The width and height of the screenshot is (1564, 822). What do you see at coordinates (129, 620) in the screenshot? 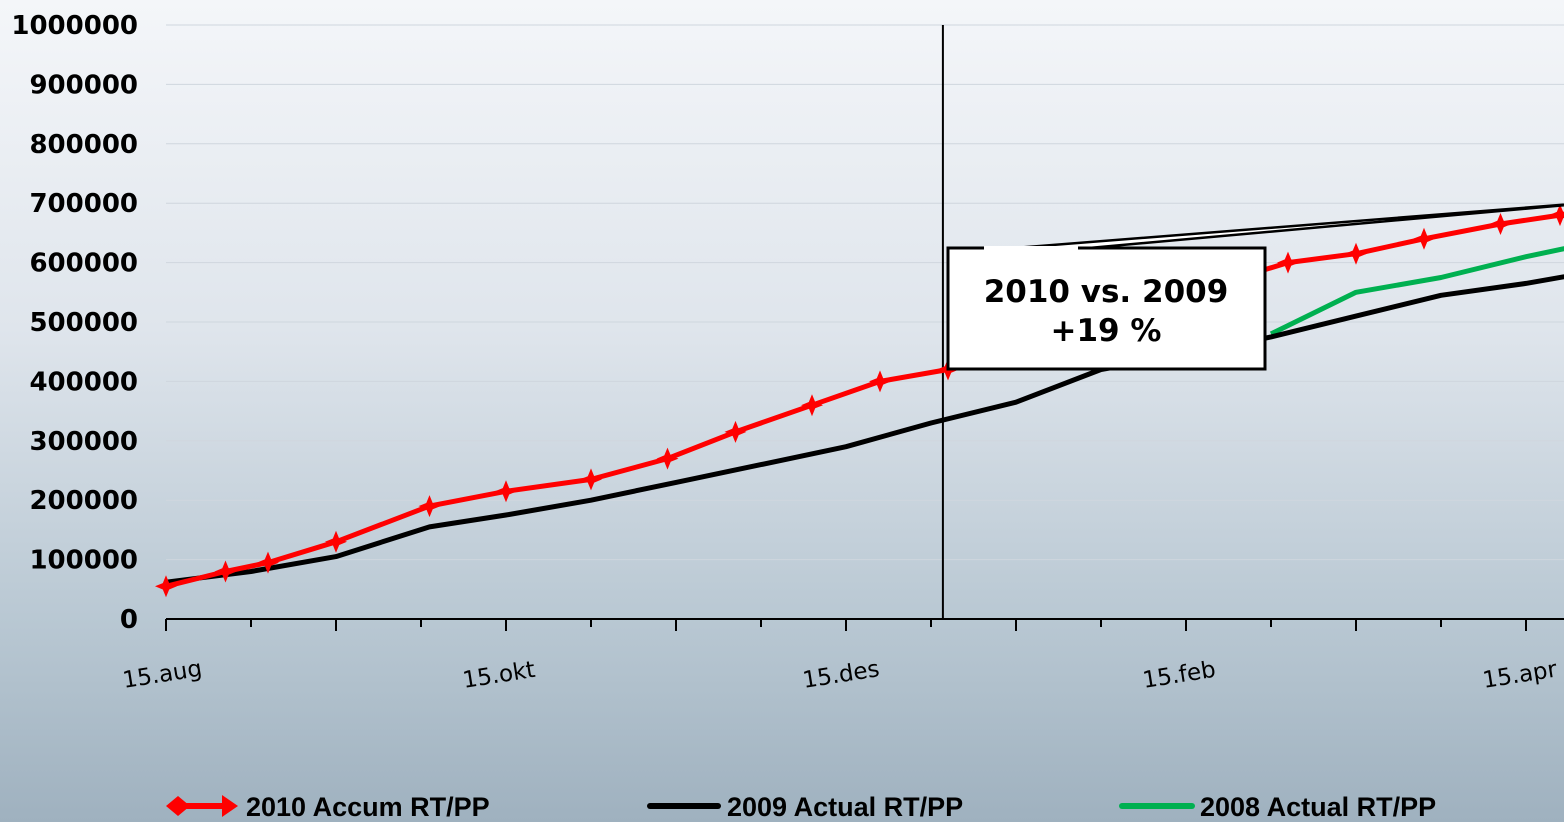
I see `y-tick-label: 0` at bounding box center [129, 620].